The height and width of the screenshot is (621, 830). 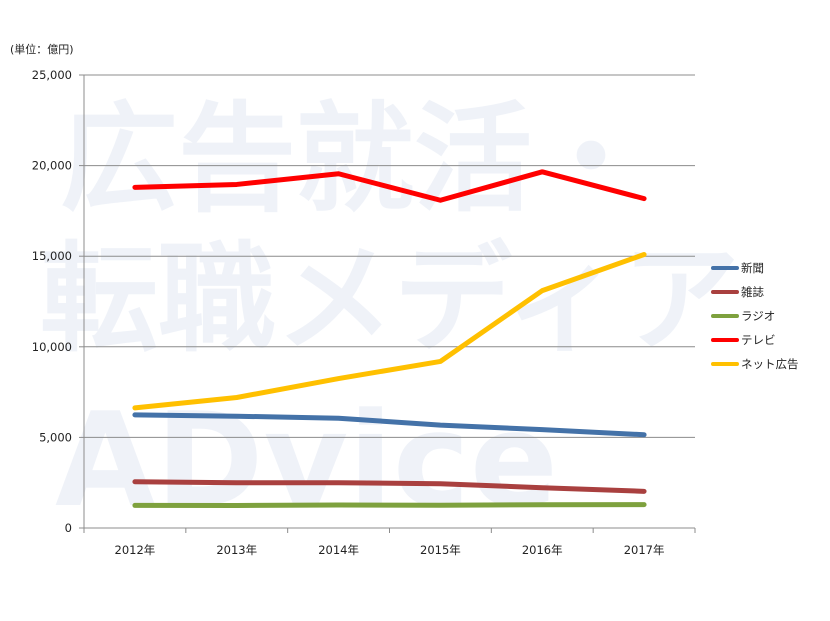 What do you see at coordinates (389, 186) in the screenshot?
I see `series-line-テレビ` at bounding box center [389, 186].